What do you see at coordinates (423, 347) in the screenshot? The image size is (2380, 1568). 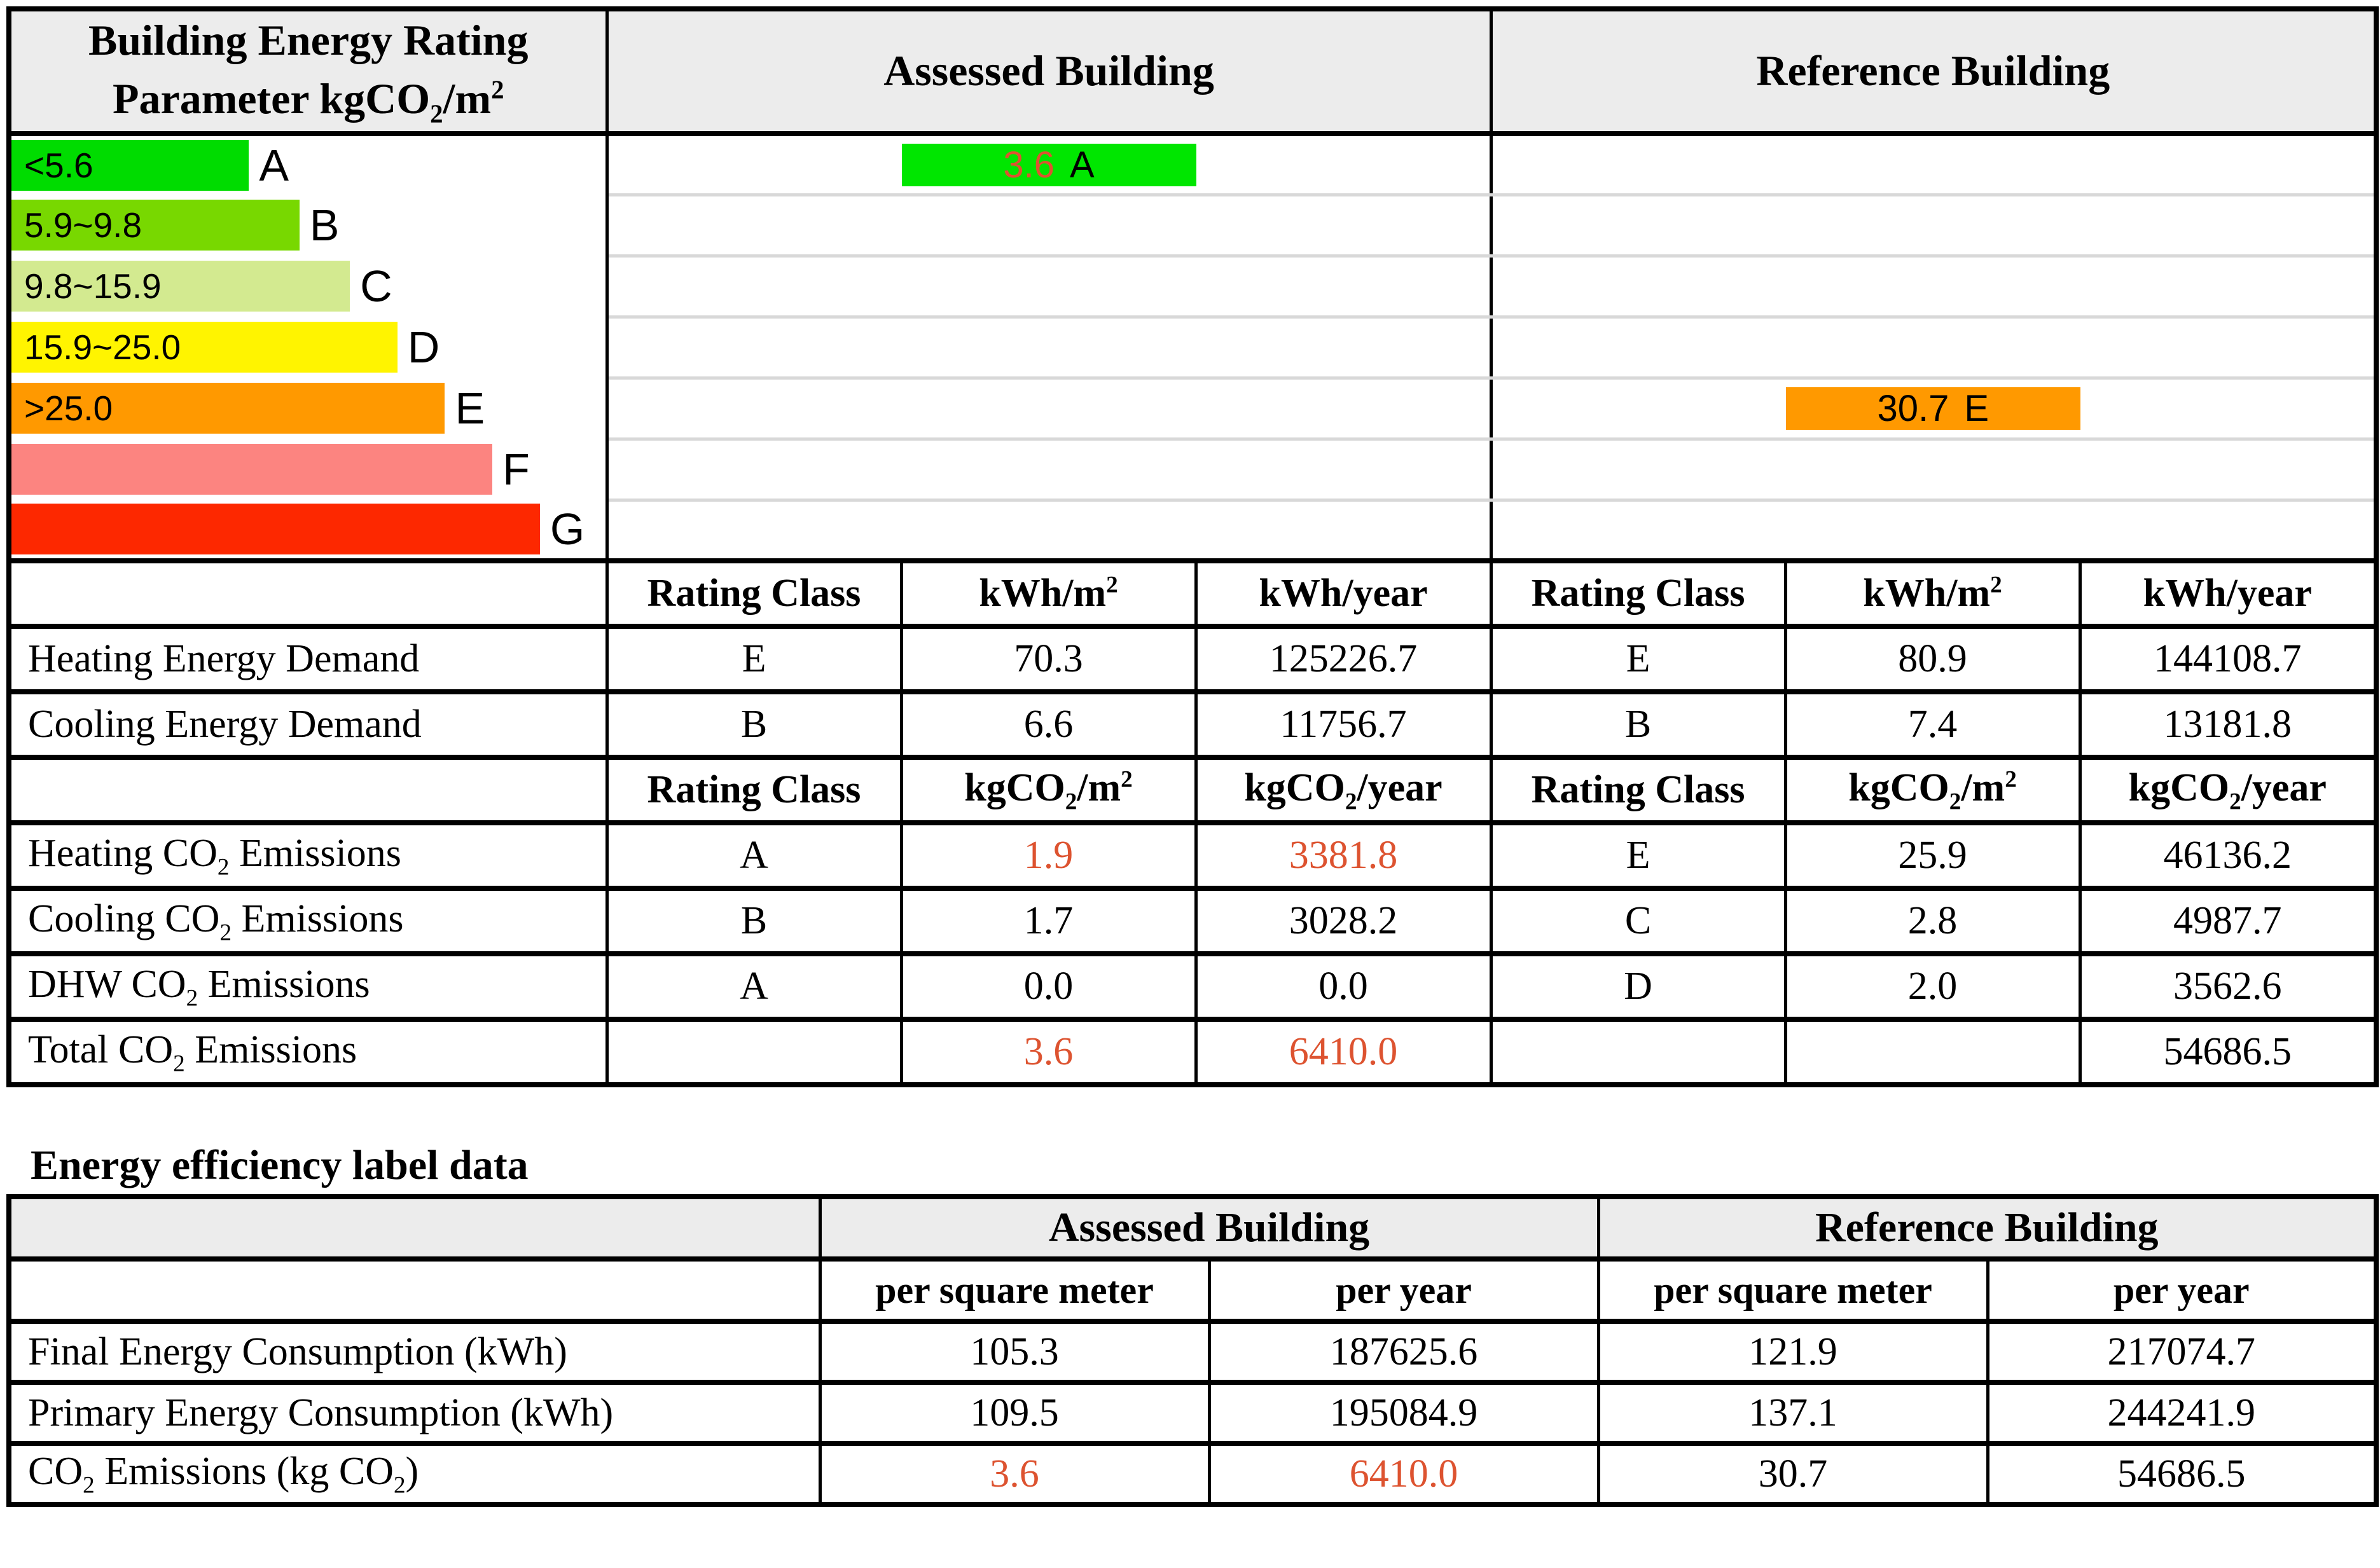 I see `rating-band-letter: D` at bounding box center [423, 347].